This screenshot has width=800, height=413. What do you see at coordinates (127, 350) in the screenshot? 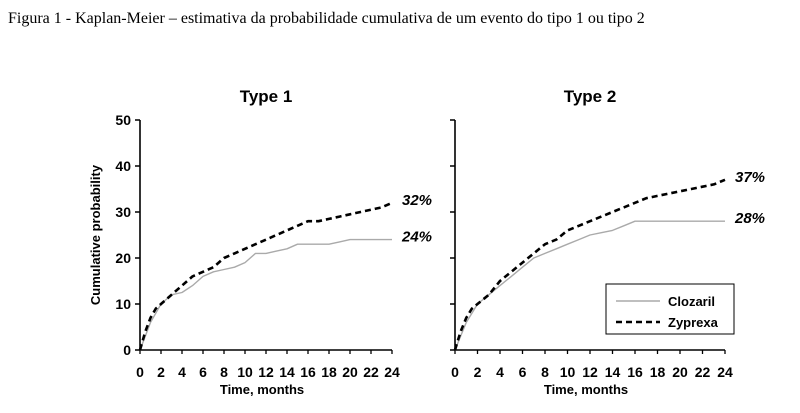
I see `y-tick-label: 0` at bounding box center [127, 350].